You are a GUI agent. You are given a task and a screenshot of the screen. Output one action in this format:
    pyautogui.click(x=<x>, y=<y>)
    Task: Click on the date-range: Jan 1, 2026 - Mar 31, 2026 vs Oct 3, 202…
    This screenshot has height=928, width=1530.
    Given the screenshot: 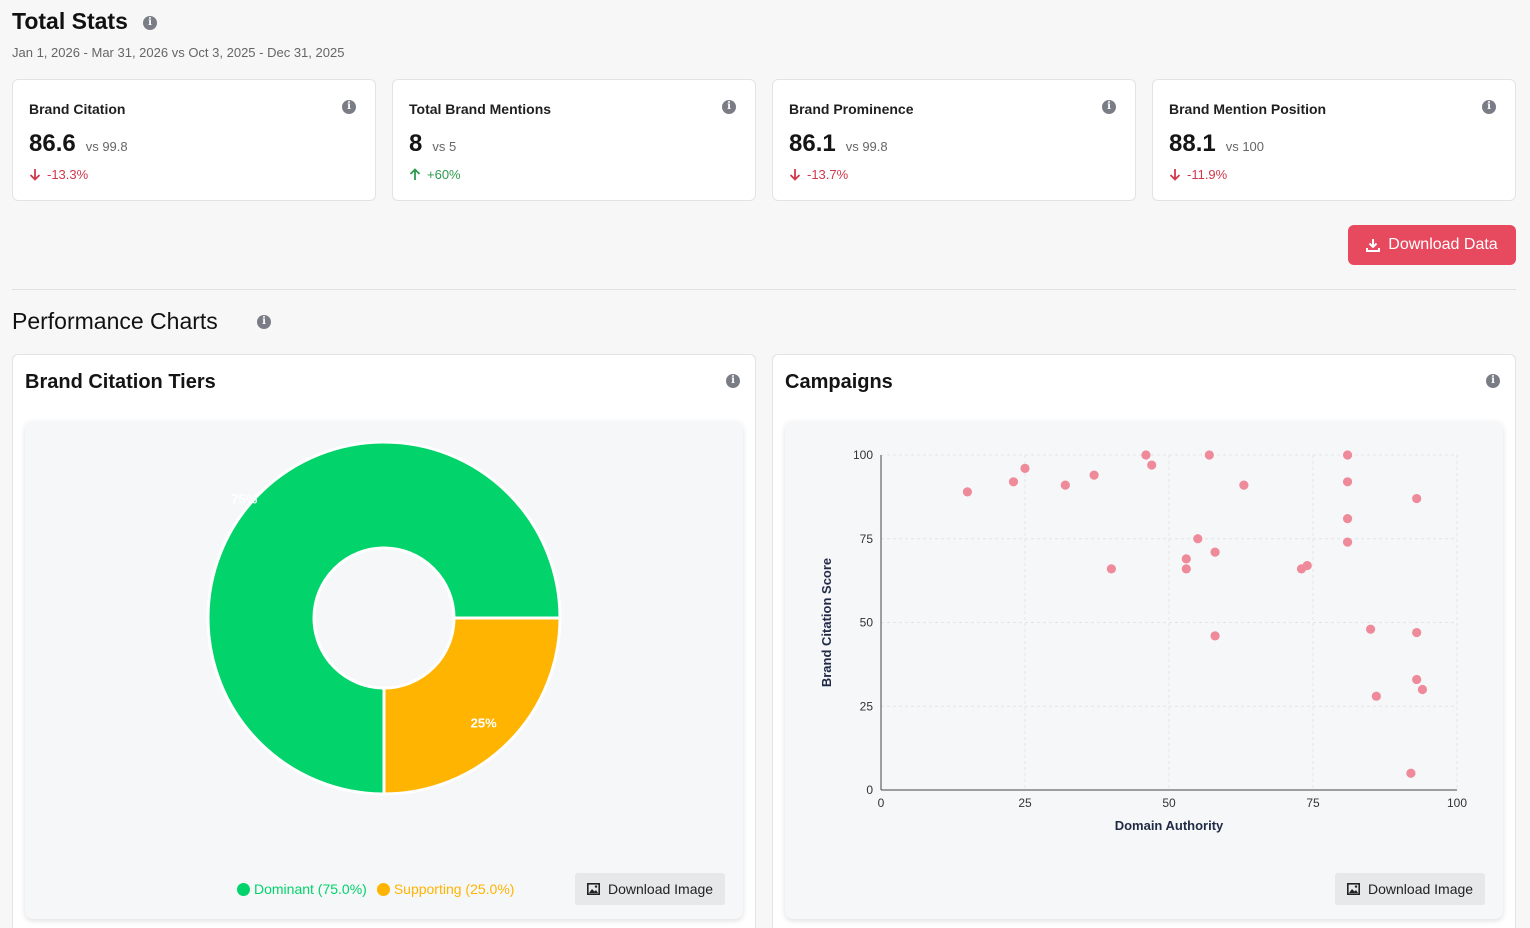 What is the action you would take?
    pyautogui.click(x=178, y=52)
    